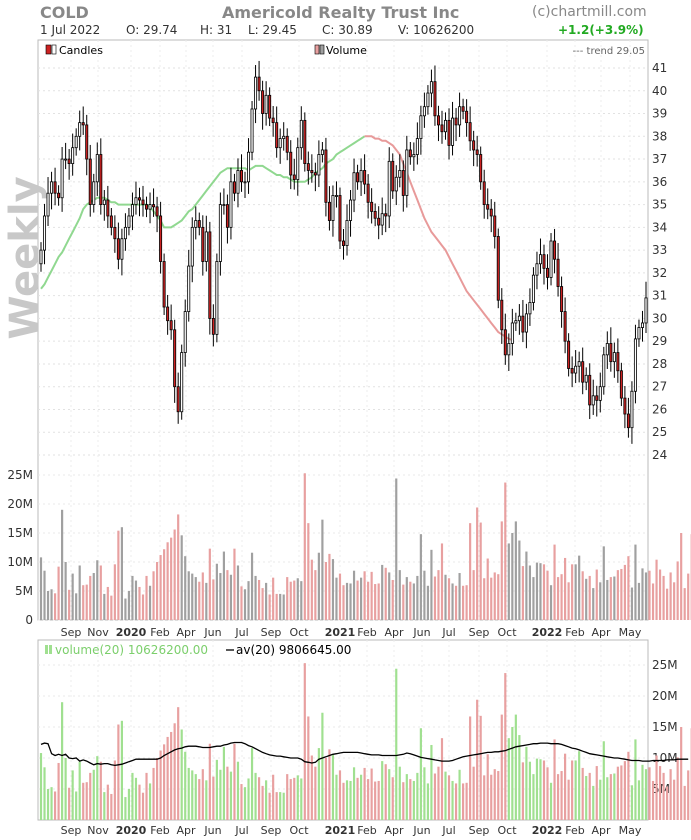  What do you see at coordinates (71, 632) in the screenshot?
I see `x-tick-label: Sep` at bounding box center [71, 632].